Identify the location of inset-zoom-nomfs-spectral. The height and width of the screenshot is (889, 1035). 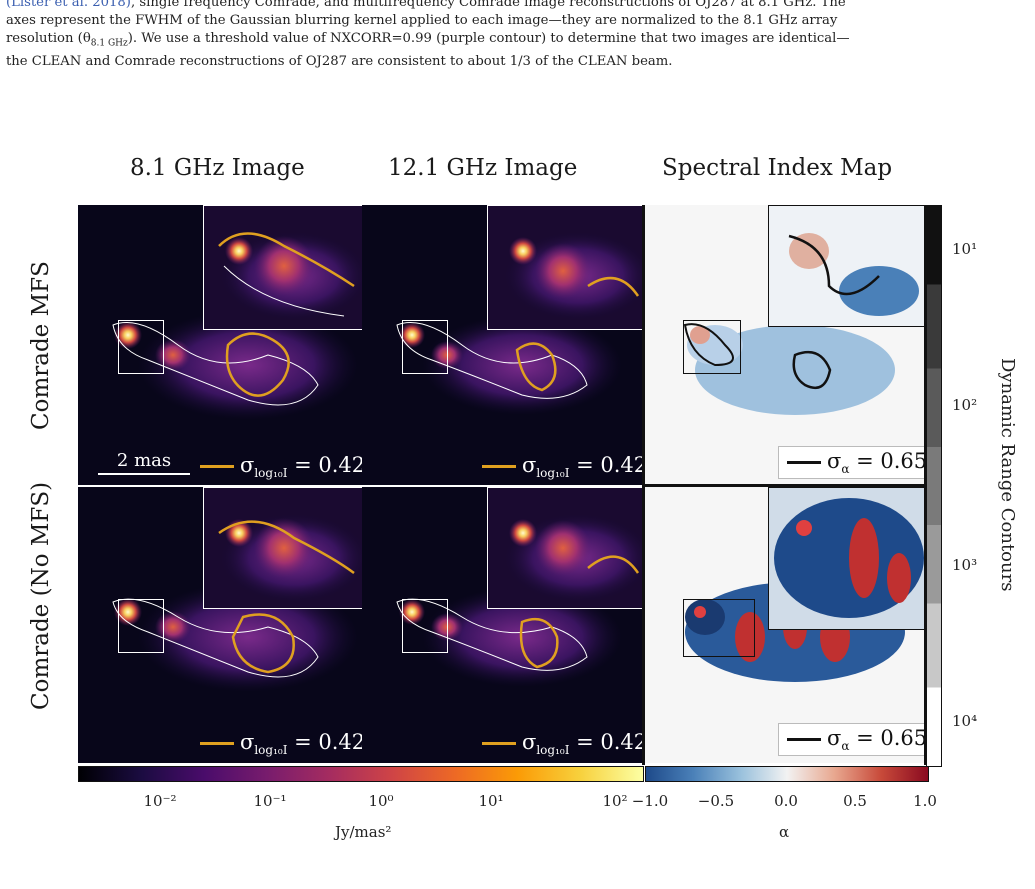
(846, 558).